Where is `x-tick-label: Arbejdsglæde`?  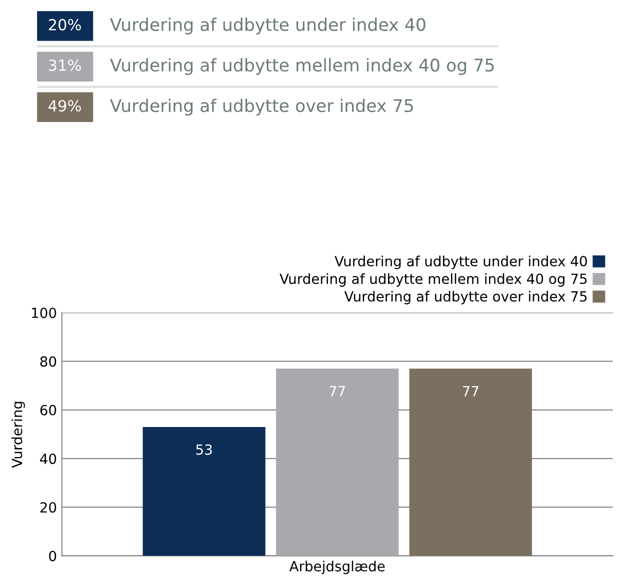 x-tick-label: Arbejdsglæde is located at coordinates (337, 567).